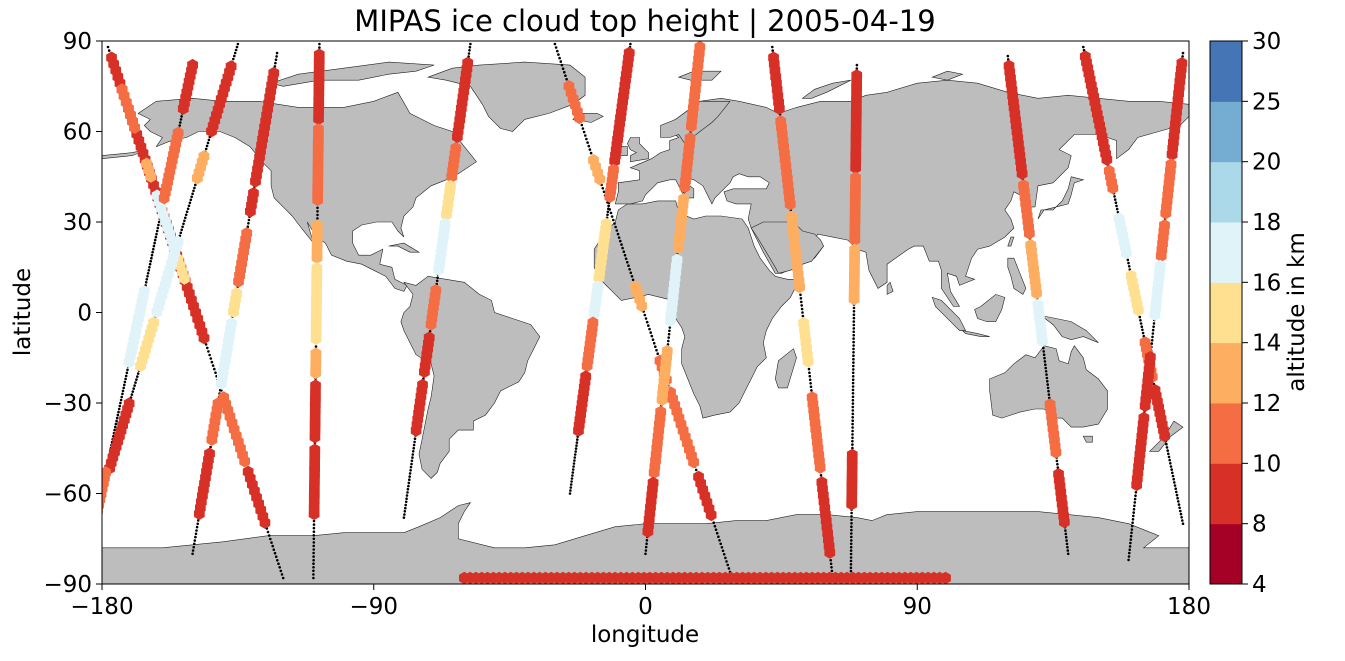 Image resolution: width=1345 pixels, height=661 pixels. What do you see at coordinates (917, 607) in the screenshot?
I see `x-tick-label: 90` at bounding box center [917, 607].